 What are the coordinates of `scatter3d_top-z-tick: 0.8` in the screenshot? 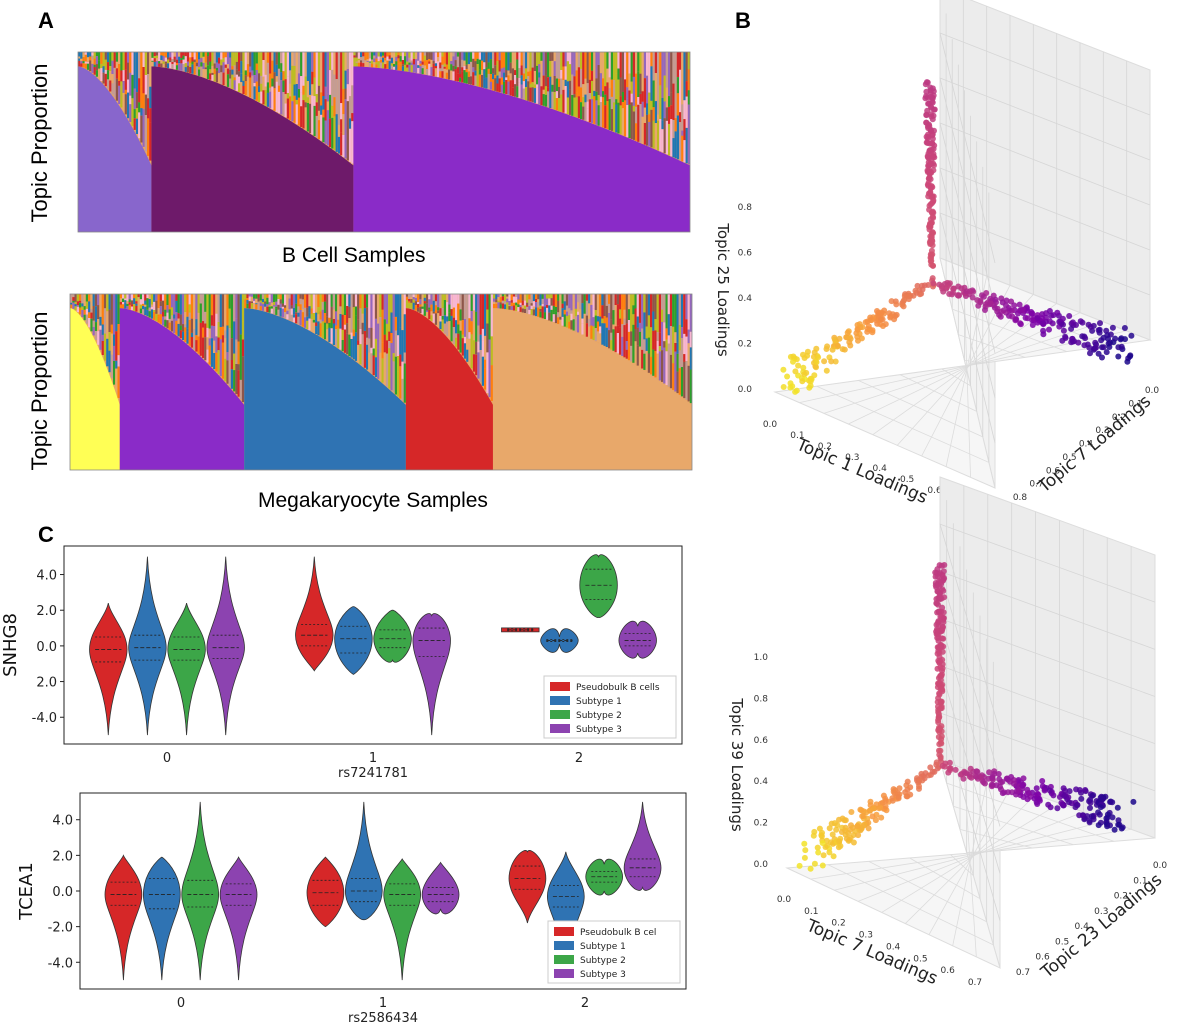 It's located at (745, 208).